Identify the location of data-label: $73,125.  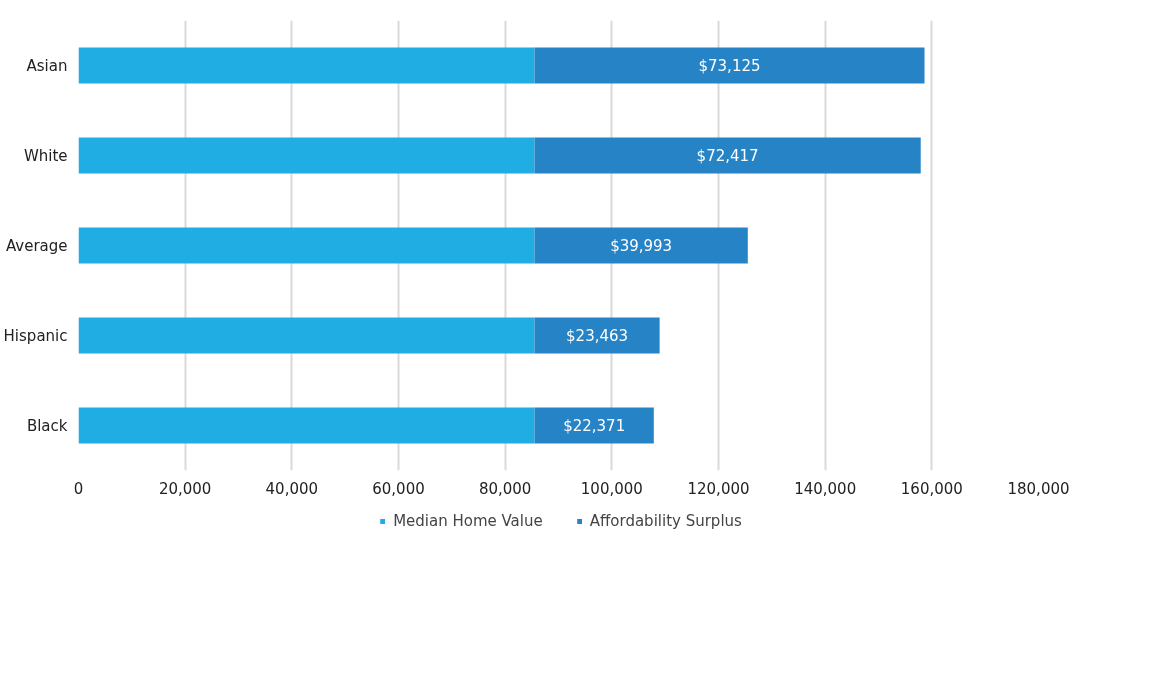
(729, 65).